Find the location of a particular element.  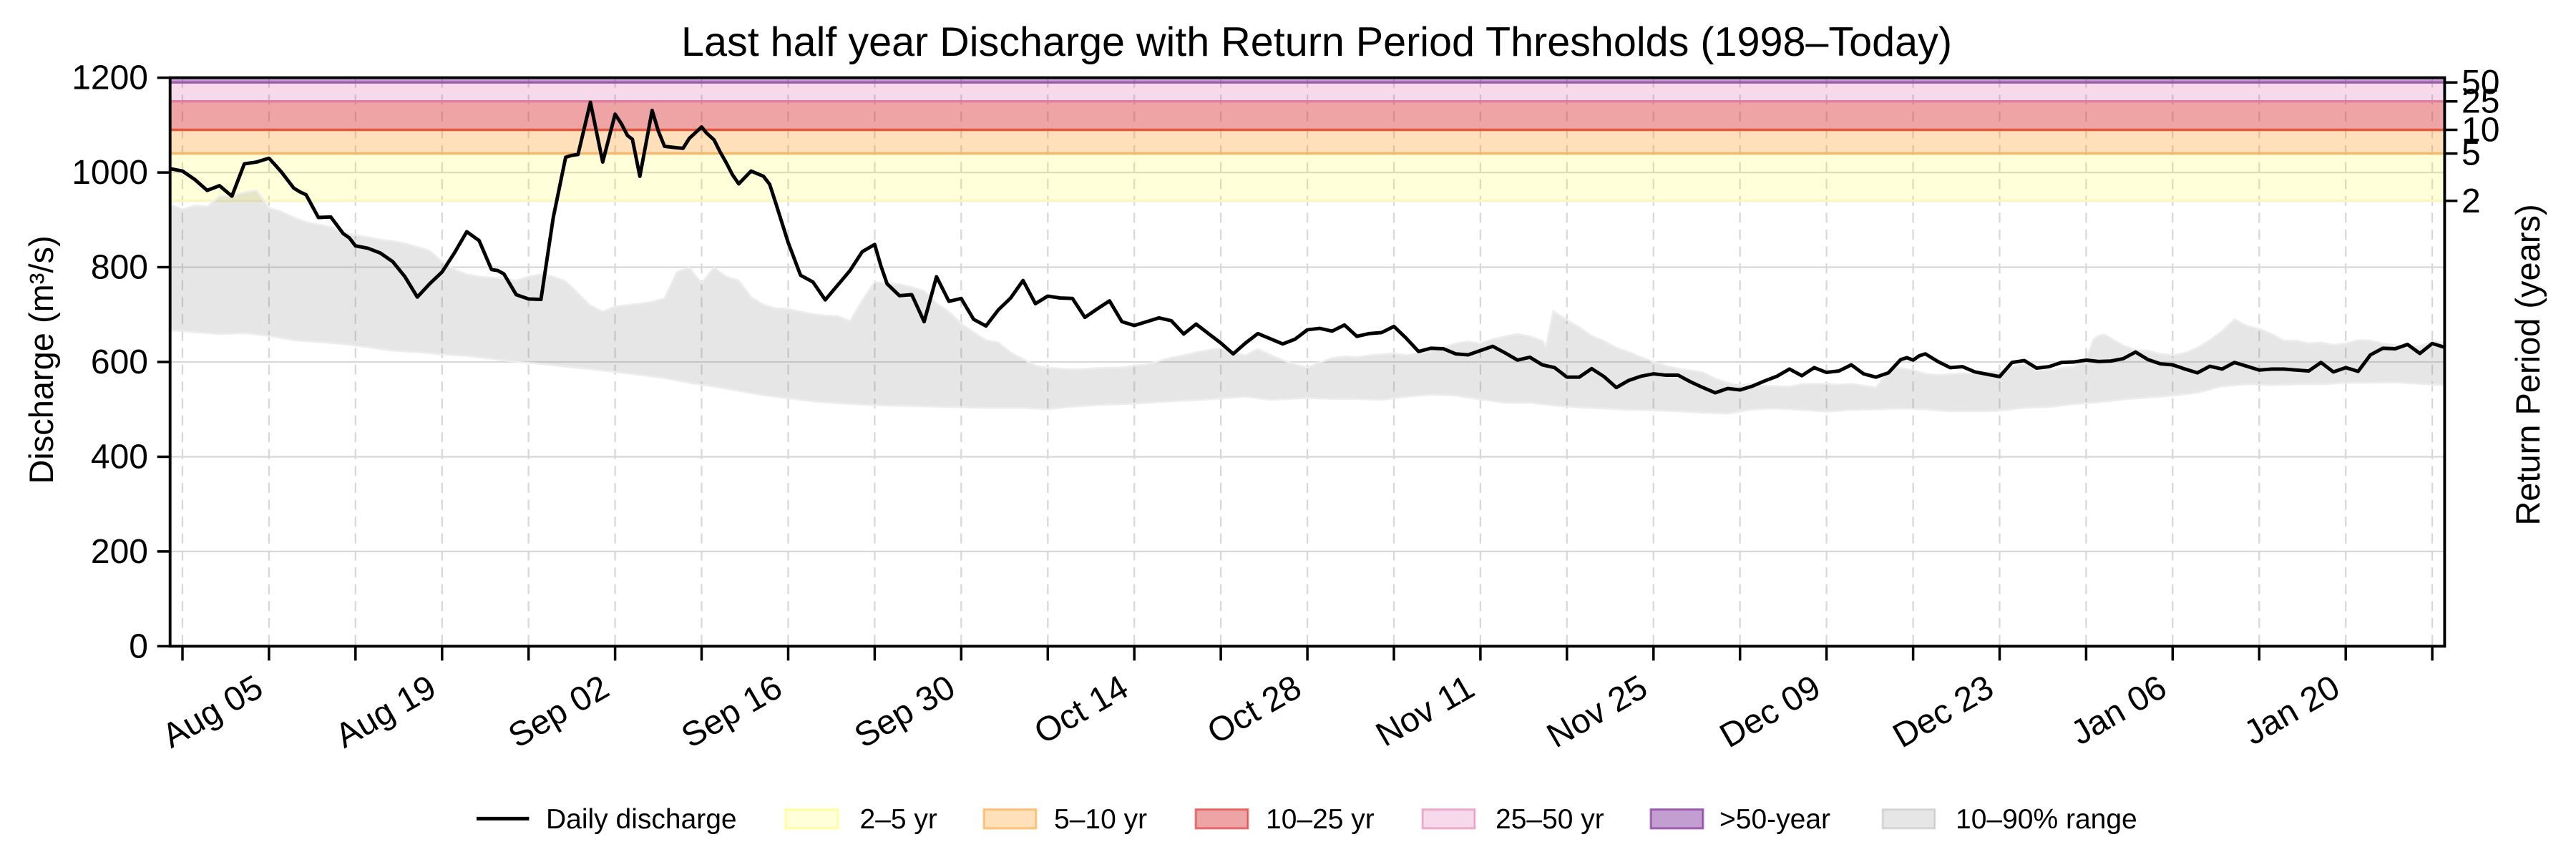

svg-text: >50-year is located at coordinates (1775, 819).